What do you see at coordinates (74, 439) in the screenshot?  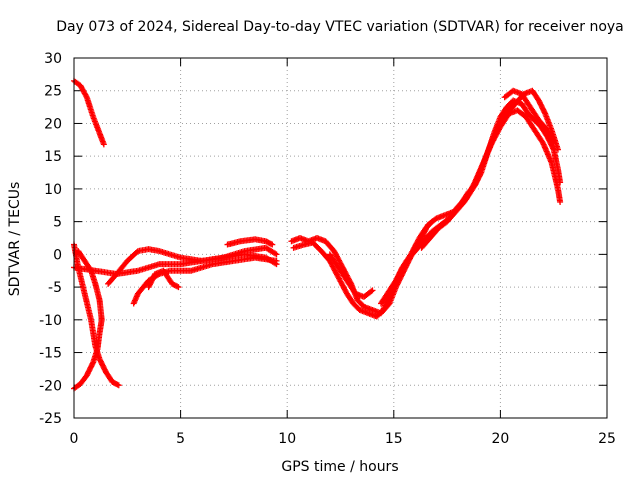 I see `x-tick-label: 0` at bounding box center [74, 439].